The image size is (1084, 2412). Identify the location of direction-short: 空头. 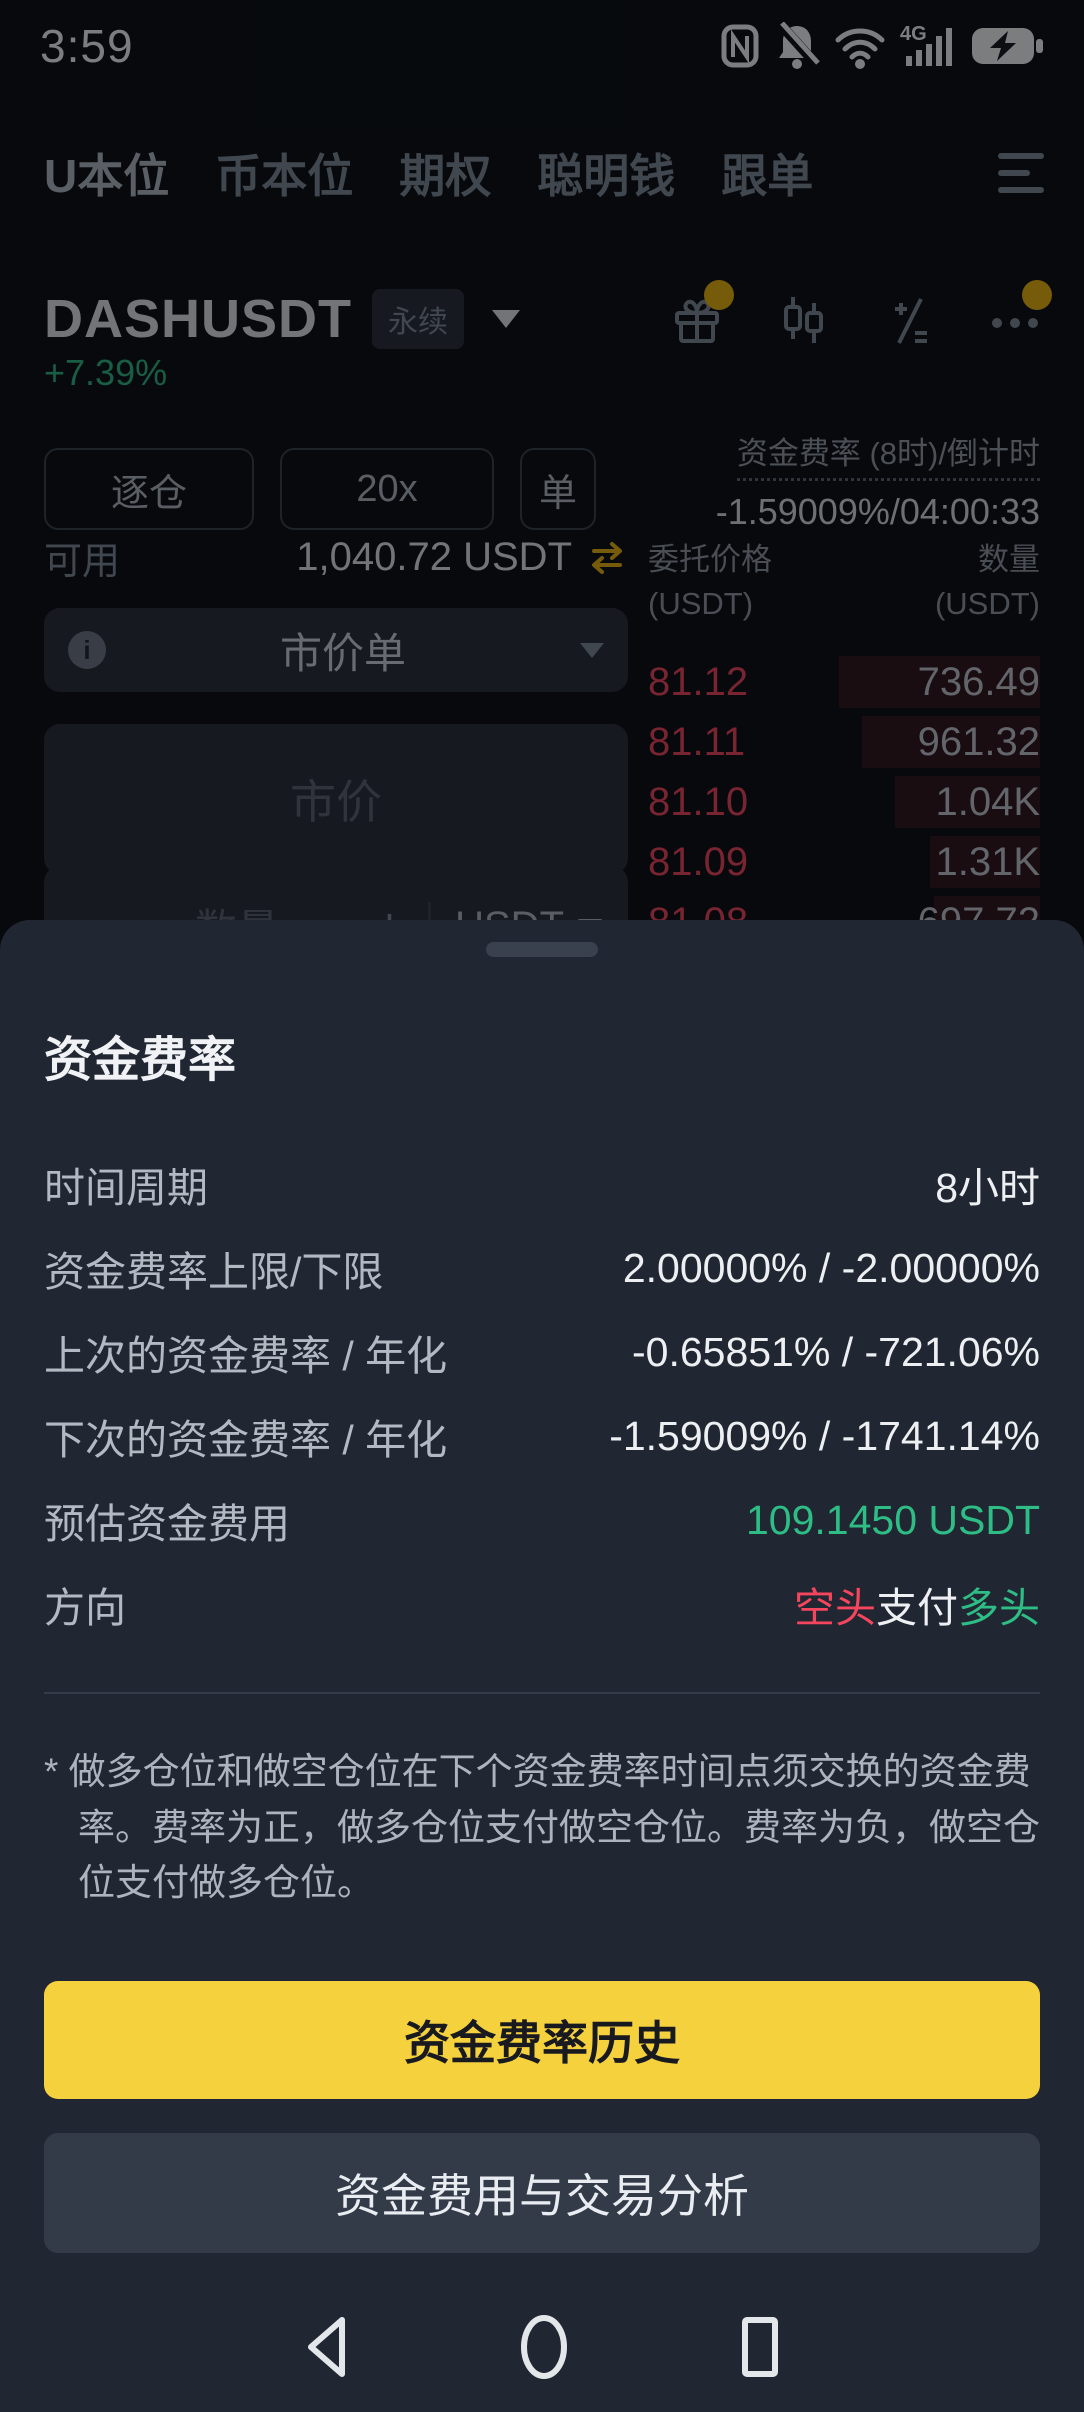
(835, 1608).